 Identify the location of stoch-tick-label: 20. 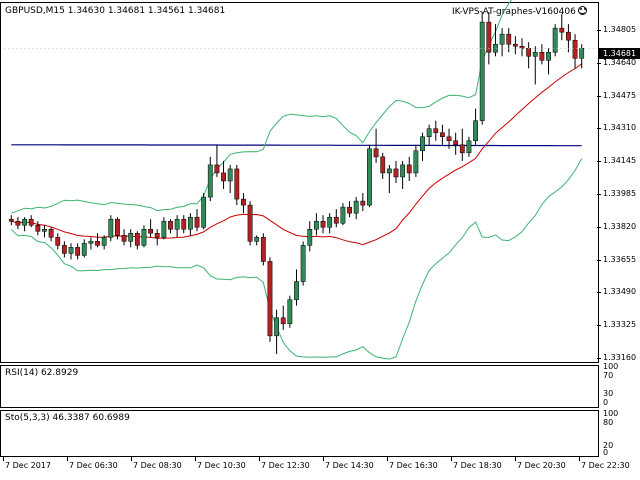
(608, 445).